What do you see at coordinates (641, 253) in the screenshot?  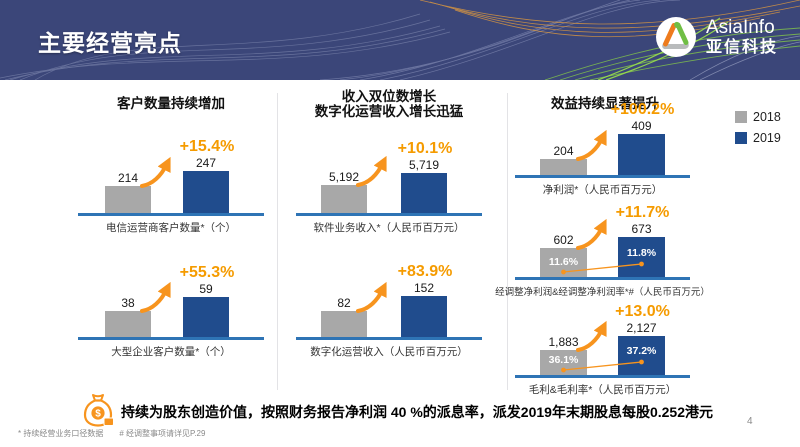 I see `margin-rate-2019: 11.8%` at bounding box center [641, 253].